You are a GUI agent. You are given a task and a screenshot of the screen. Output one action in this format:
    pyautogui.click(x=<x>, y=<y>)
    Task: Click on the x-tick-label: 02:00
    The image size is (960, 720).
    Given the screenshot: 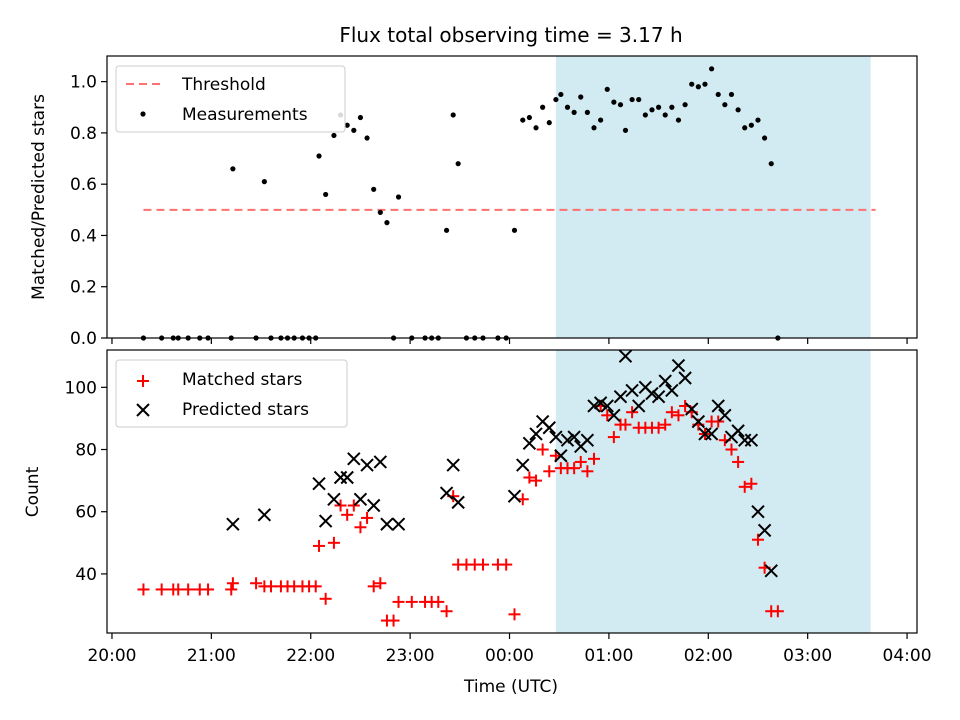 What is the action you would take?
    pyautogui.click(x=708, y=656)
    